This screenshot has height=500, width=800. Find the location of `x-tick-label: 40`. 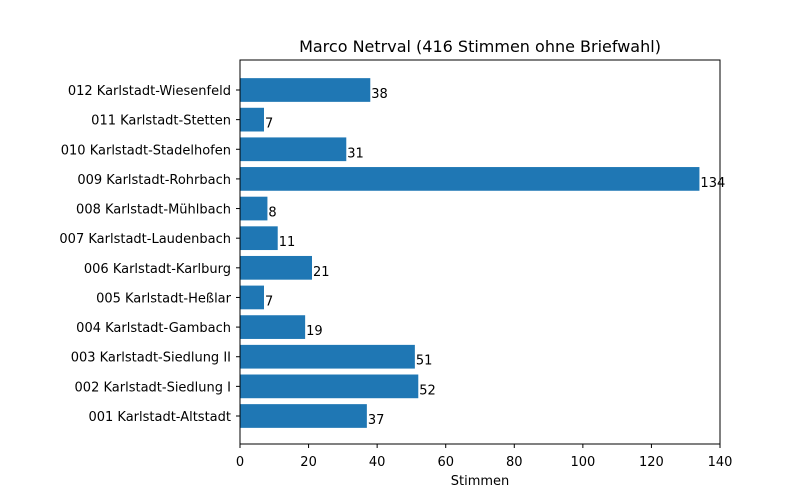

x-tick-label: 40 is located at coordinates (377, 462).